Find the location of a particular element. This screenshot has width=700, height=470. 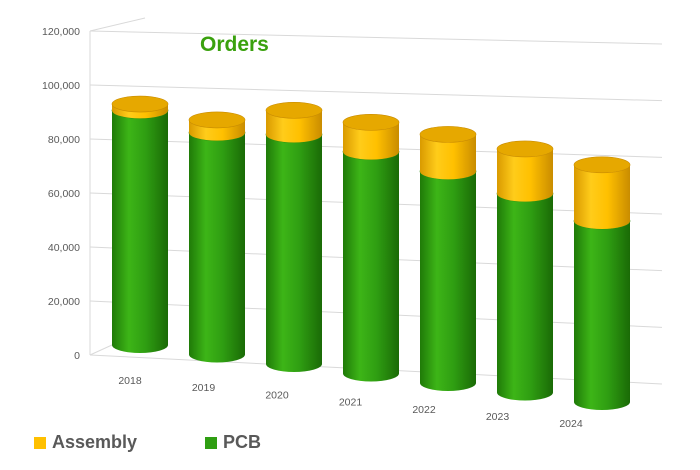

pcb-2021-body is located at coordinates (371, 266).